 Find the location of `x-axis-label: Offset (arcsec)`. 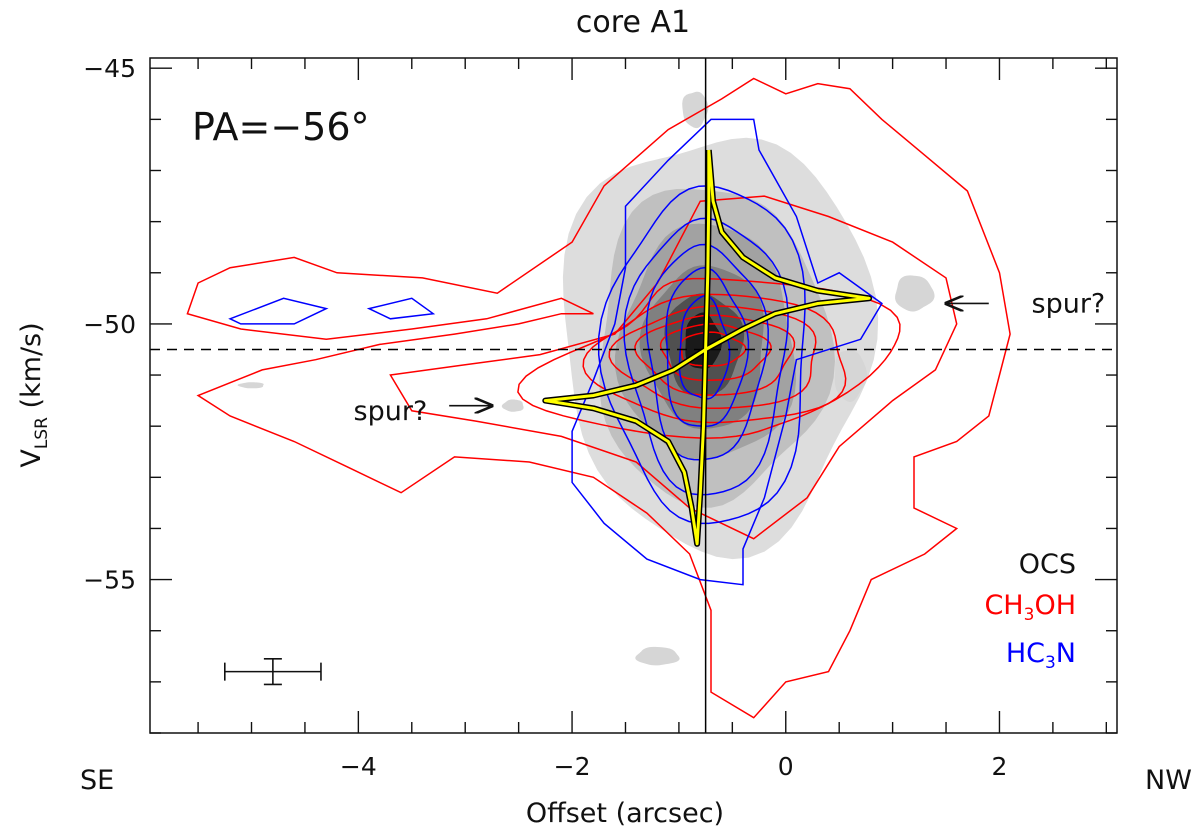

x-axis-label: Offset (arcsec) is located at coordinates (625, 813).